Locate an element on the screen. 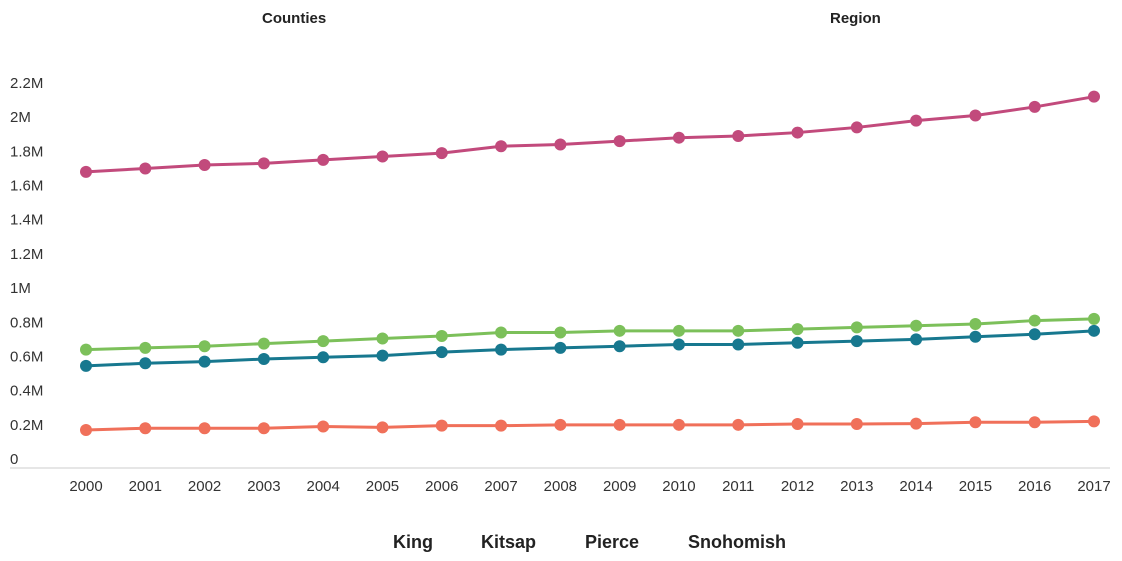 The image size is (1122, 561). legend-item-king: King is located at coordinates (413, 542).